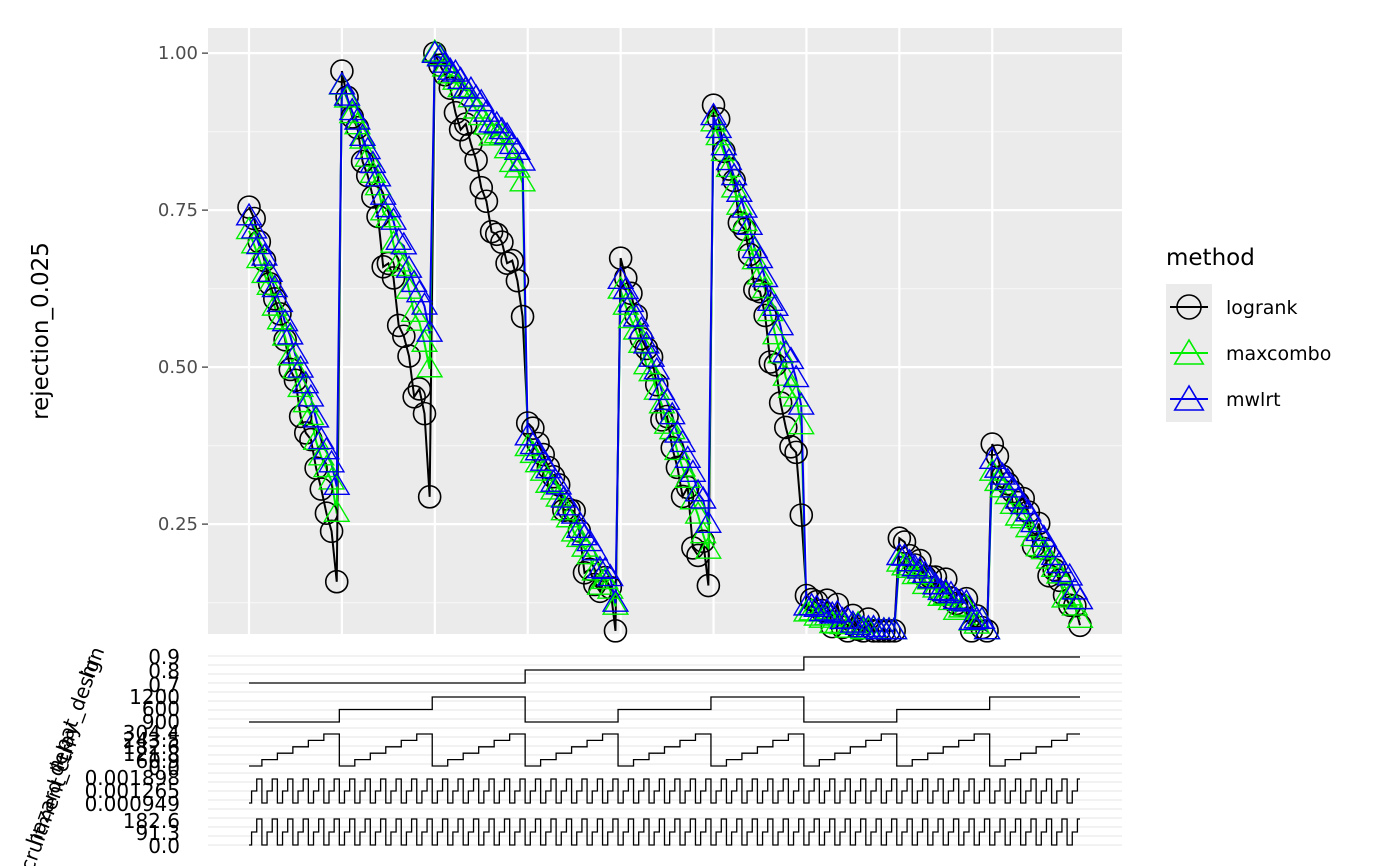  I want to click on legend: method logrank maxcombo mwlrt, so click(1248, 333).